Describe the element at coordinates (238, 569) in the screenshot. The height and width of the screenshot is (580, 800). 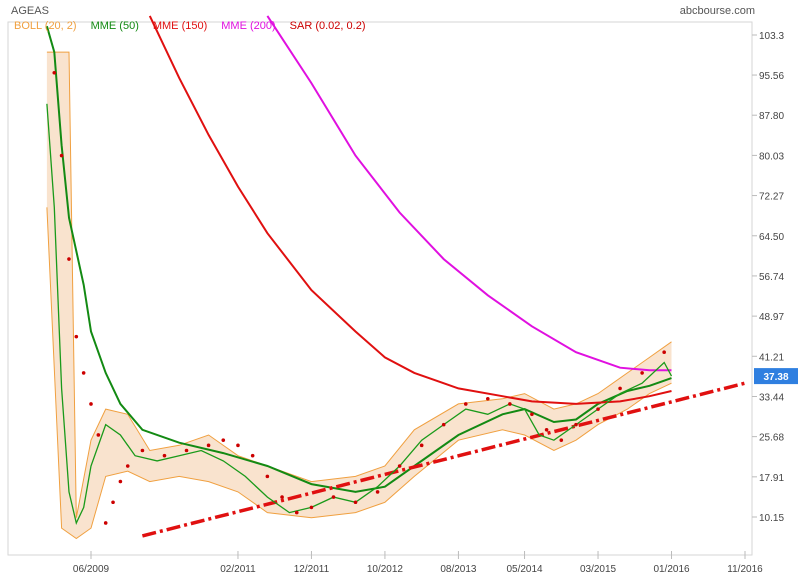
I see `x-tick-label: 02/2011` at that location.